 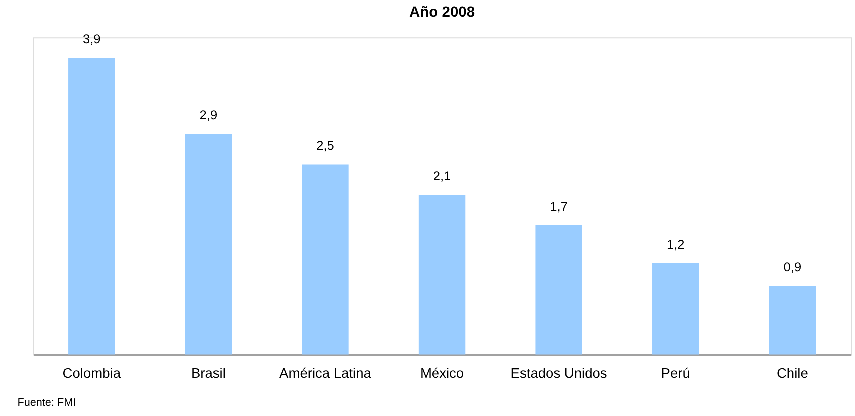 I want to click on x-tick-label: México, so click(x=442, y=373).